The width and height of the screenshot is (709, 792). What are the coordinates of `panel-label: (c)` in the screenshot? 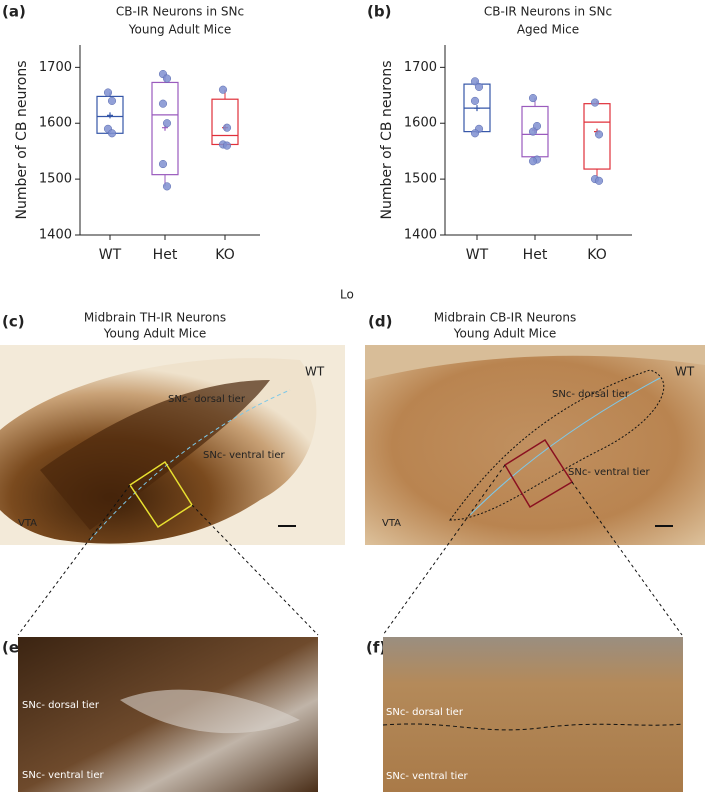 It's located at (13, 322).